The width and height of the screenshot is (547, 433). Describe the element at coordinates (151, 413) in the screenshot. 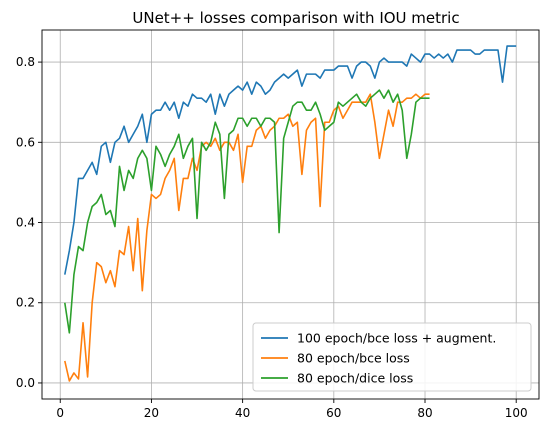

I see `x-tick-label: 20` at that location.